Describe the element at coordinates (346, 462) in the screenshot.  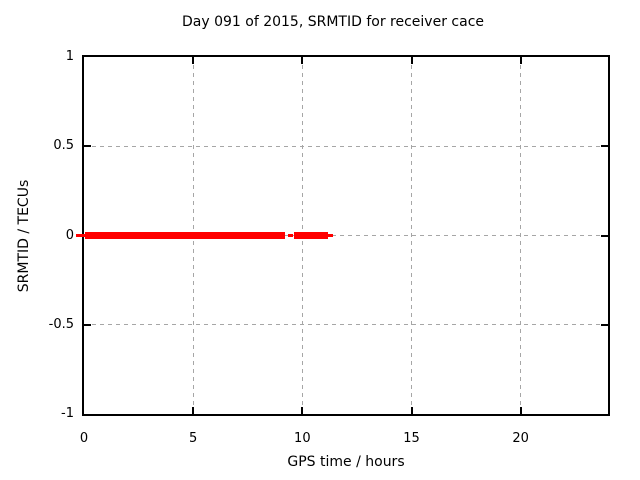
I see `x-axis-label: GPS time / hours` at that location.